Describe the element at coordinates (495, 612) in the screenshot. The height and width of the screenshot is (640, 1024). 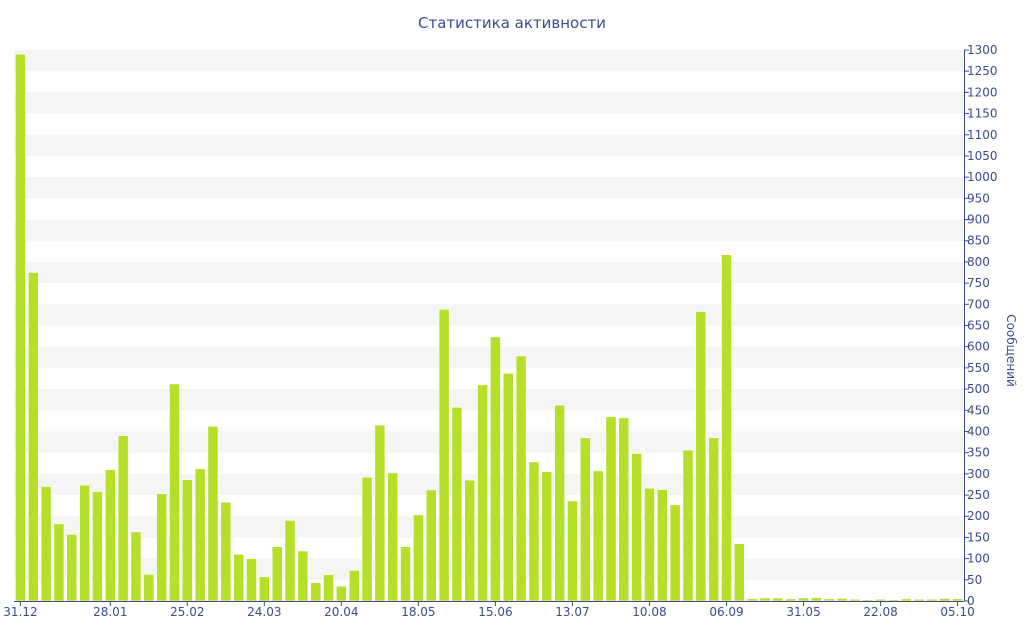
I see `x-tick-label: 15.06` at that location.